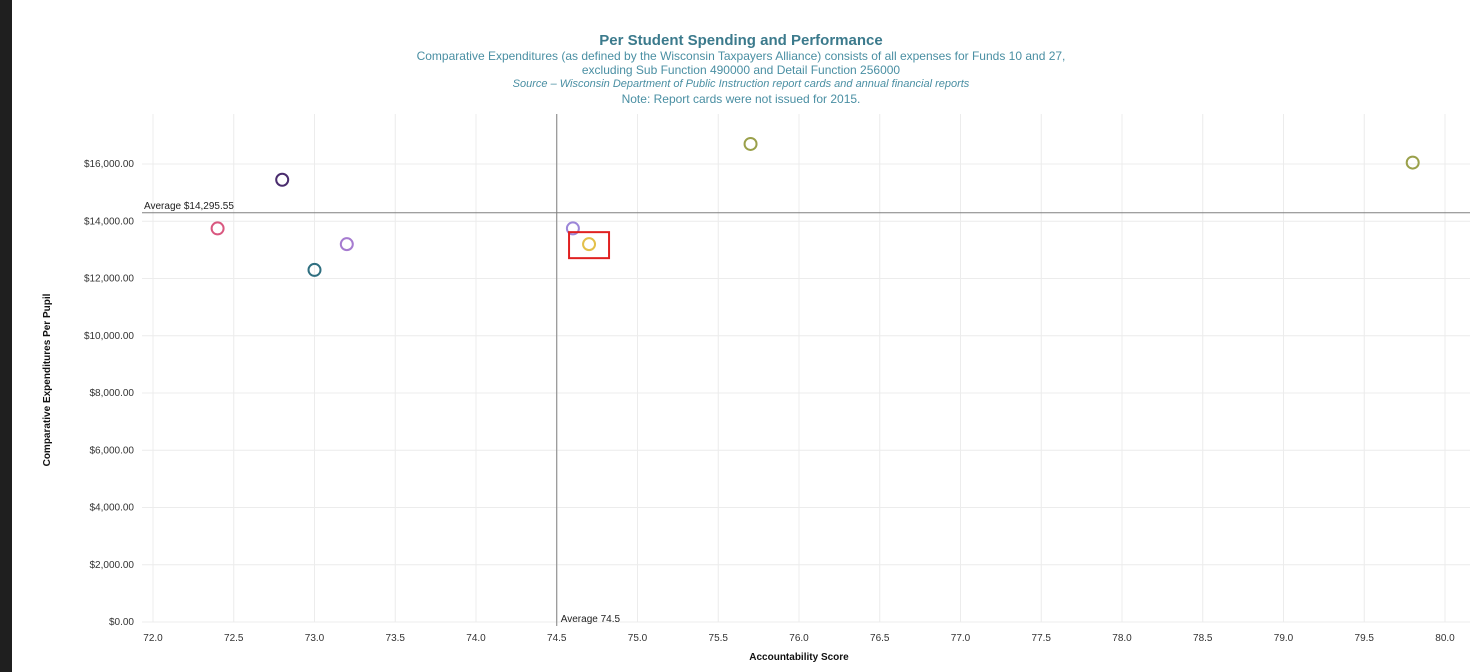 The height and width of the screenshot is (672, 1470). Describe the element at coordinates (1445, 638) in the screenshot. I see `x-tick-label: 80.0` at that location.